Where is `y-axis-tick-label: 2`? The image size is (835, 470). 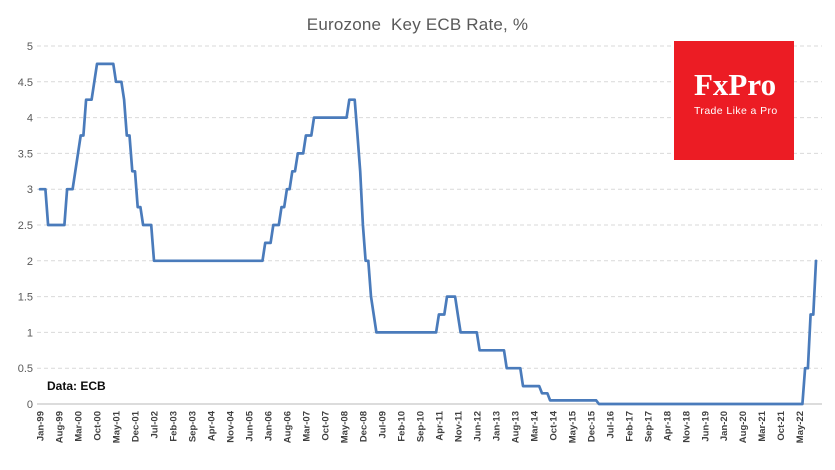
y-axis-tick-label: 2 is located at coordinates (30, 262).